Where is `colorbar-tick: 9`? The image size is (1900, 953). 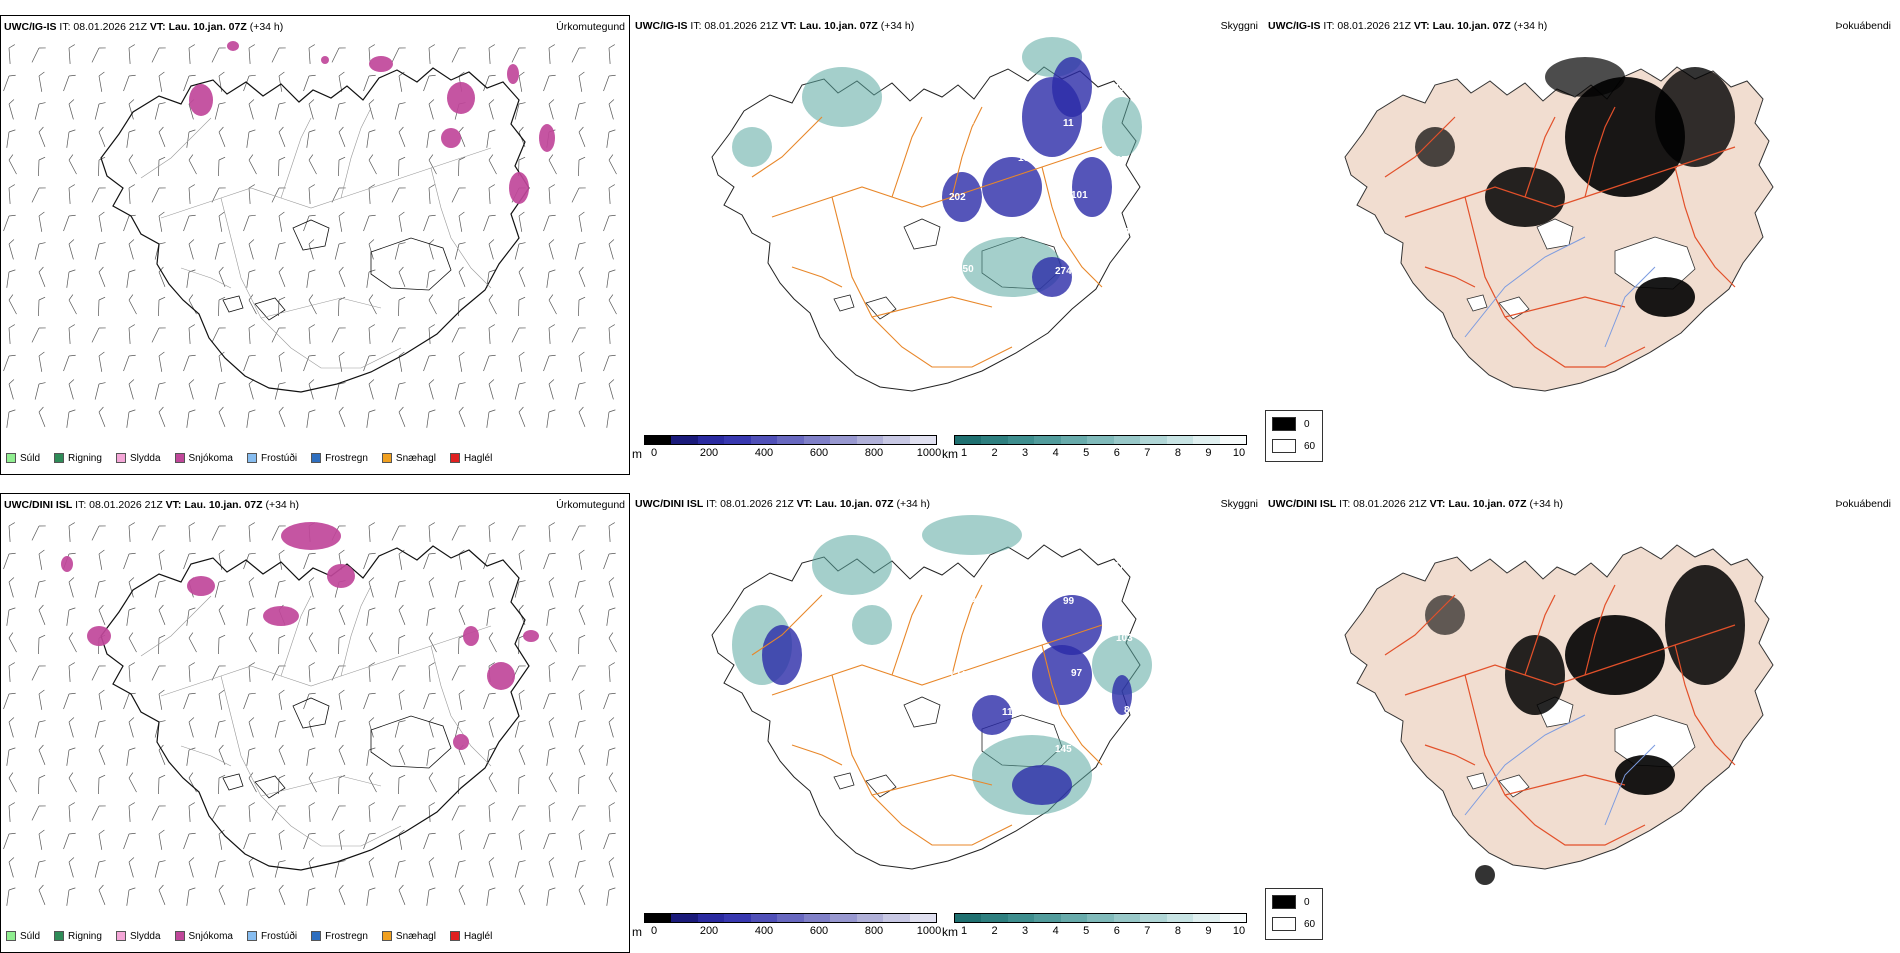
colorbar-tick: 9 is located at coordinates (1208, 453).